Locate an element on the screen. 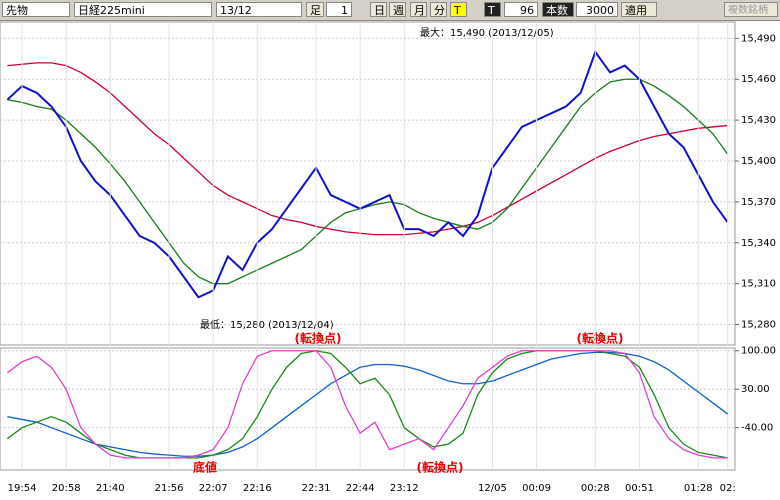  minute-button: 分 is located at coordinates (438, 9).